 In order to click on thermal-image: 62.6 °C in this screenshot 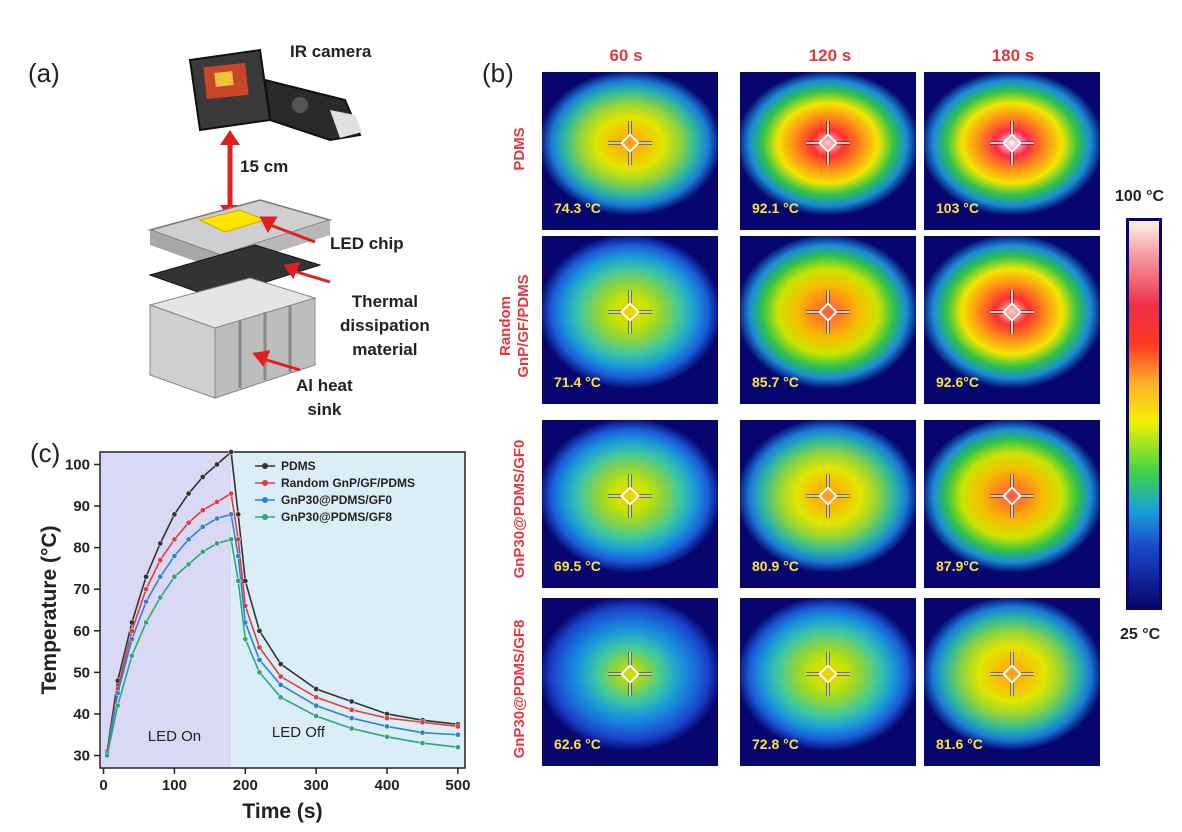, I will do `click(630, 682)`.